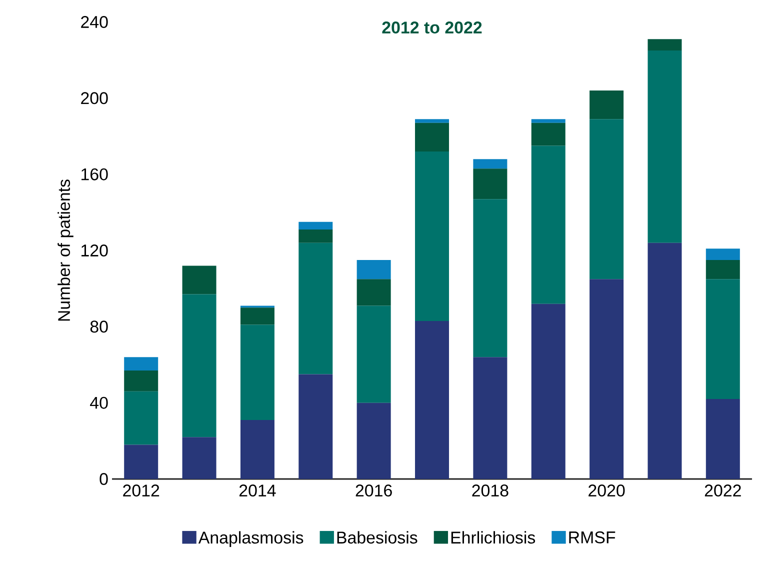 This screenshot has height=571, width=760. What do you see at coordinates (141, 490) in the screenshot?
I see `x-tick-label: 2012` at bounding box center [141, 490].